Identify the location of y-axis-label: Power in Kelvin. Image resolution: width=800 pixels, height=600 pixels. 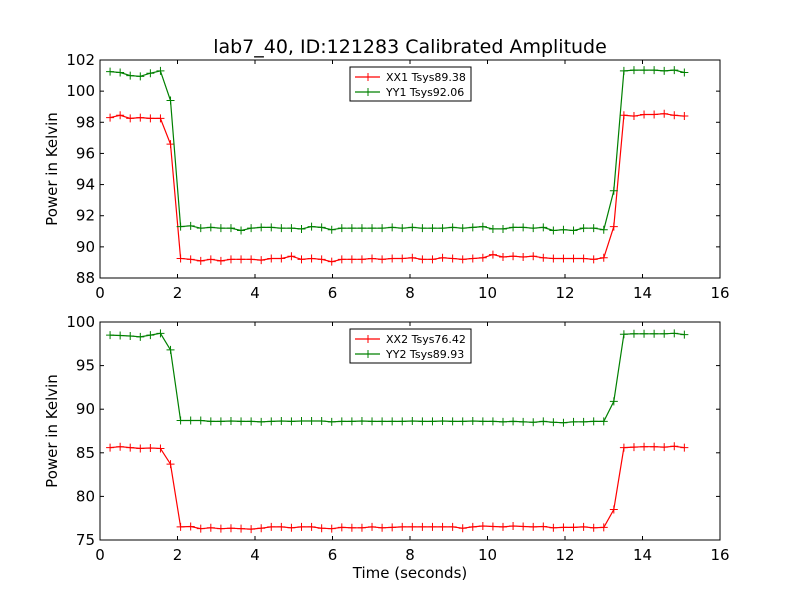
(52, 431).